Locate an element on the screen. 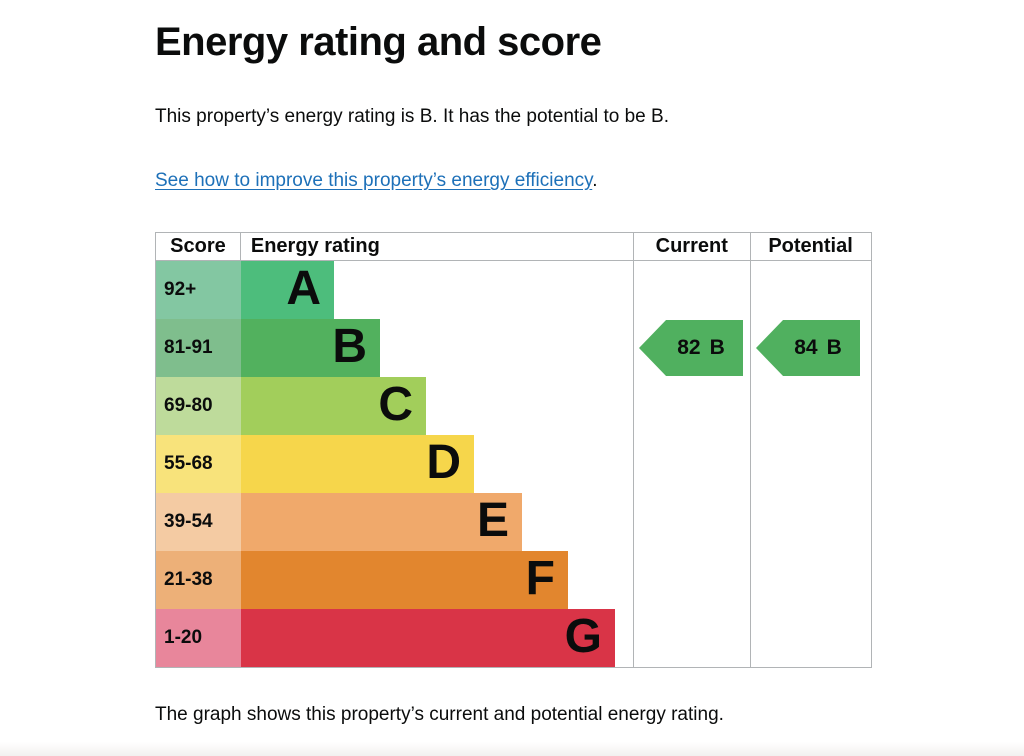 Image resolution: width=1024 pixels, height=756 pixels. score-range-cell: 92+ is located at coordinates (198, 290).